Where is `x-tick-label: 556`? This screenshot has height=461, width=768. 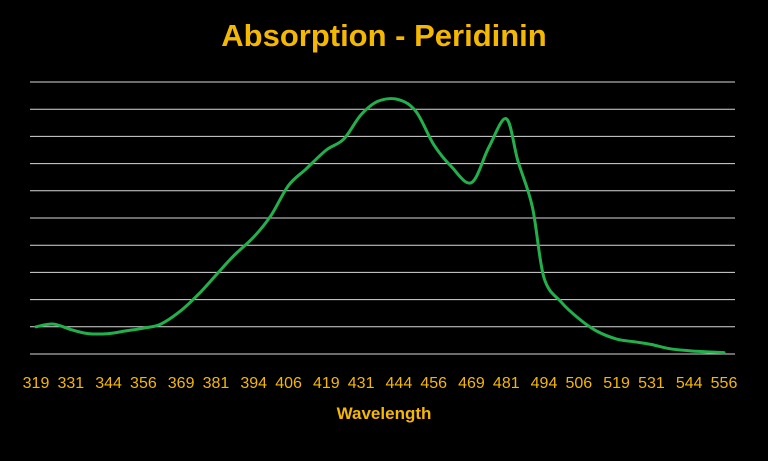 x-tick-label: 556 is located at coordinates (724, 383).